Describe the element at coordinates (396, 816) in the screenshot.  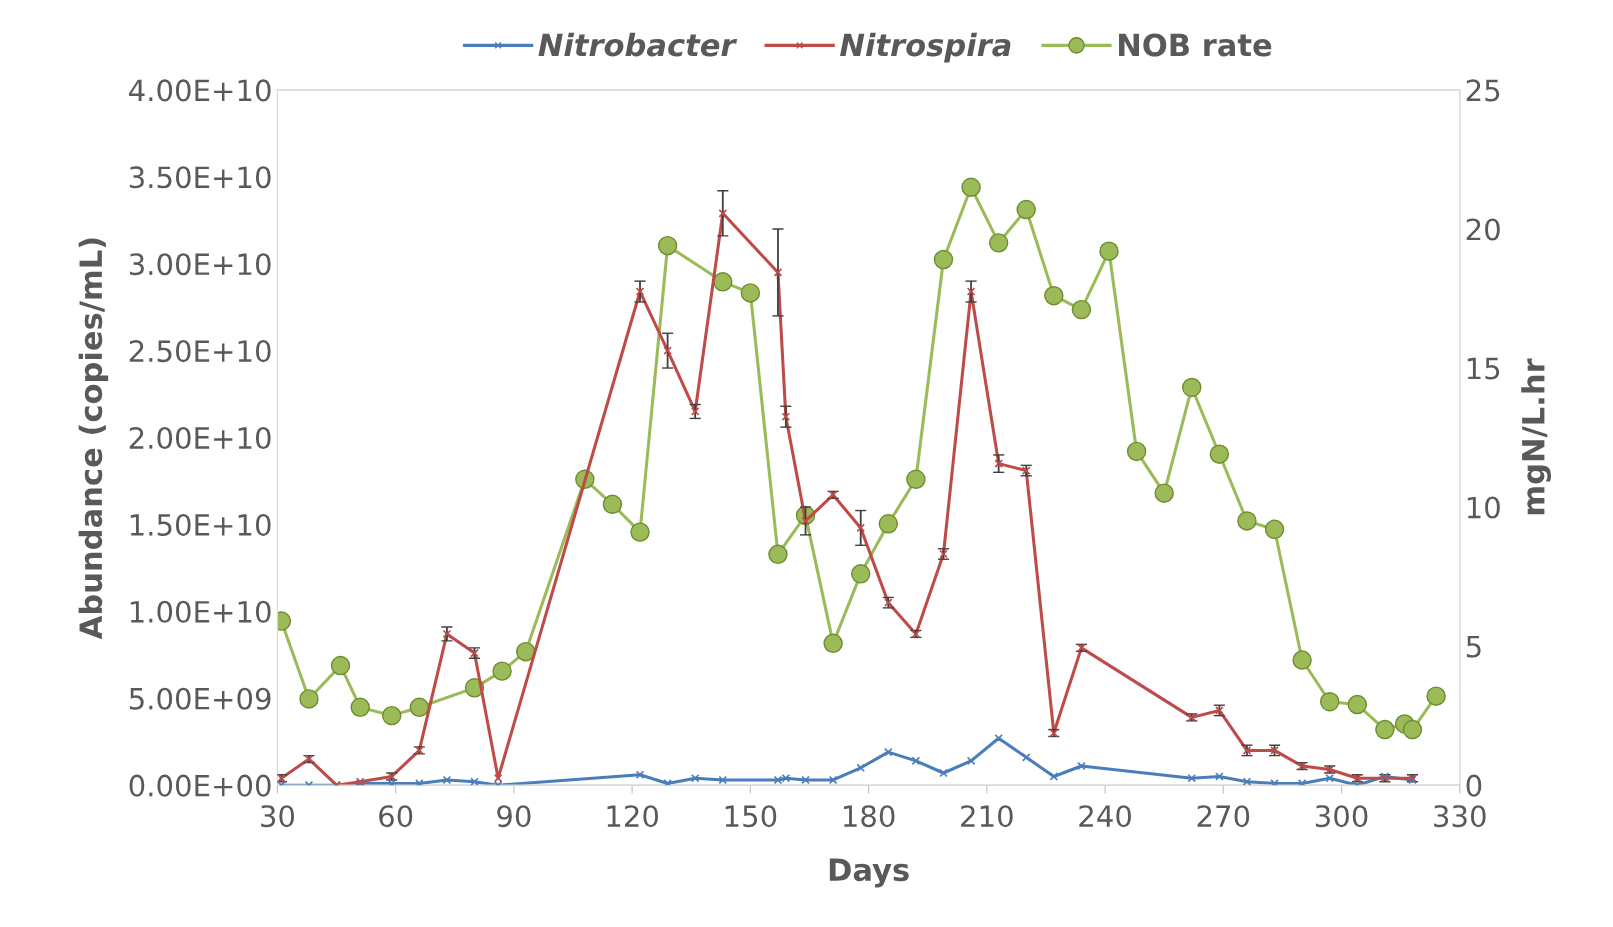
I see `x-tick-label: 60` at that location.